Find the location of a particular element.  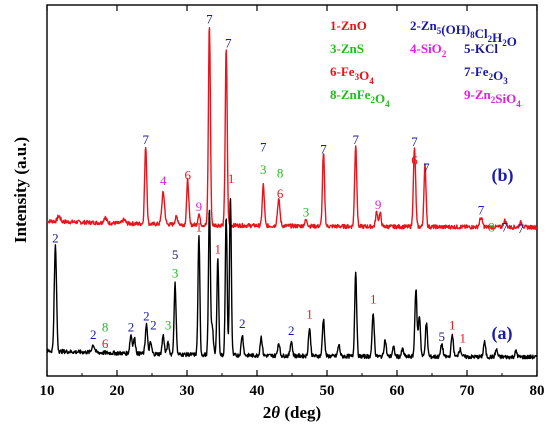

legend-entry: 8-ZnFe2O4 is located at coordinates (360, 98).